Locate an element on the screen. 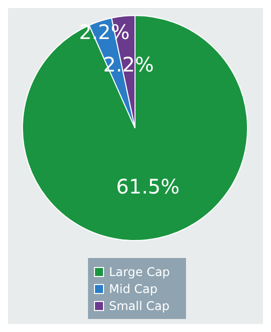 The width and height of the screenshot is (271, 332). data-label: 61.5% is located at coordinates (148, 186).